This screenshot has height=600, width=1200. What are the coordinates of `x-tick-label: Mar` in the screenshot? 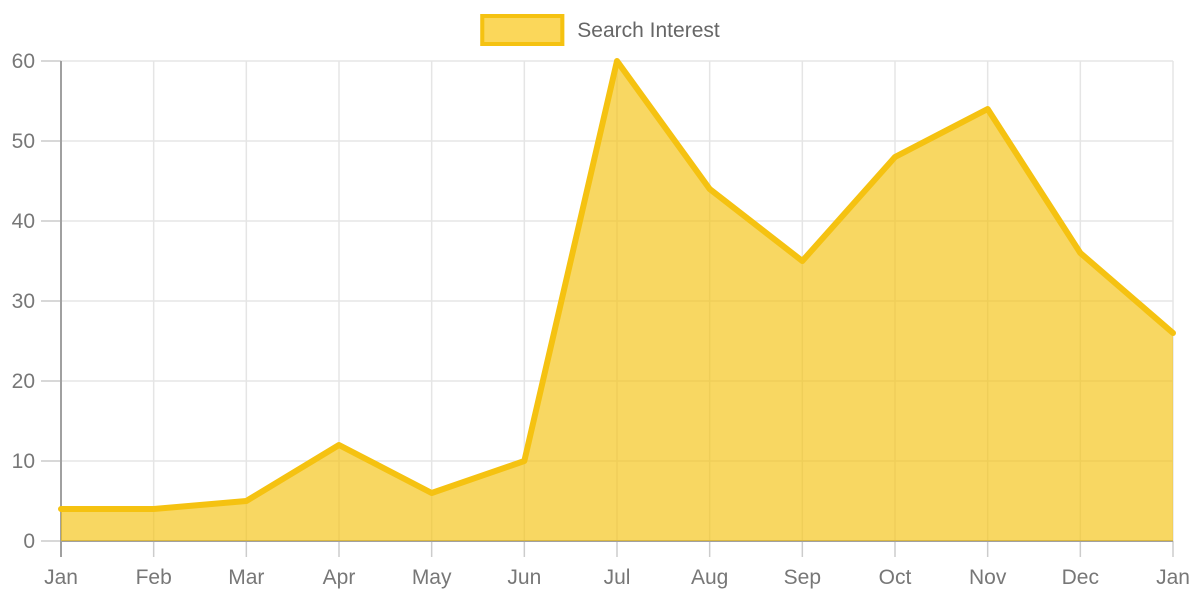 It's located at (246, 577).